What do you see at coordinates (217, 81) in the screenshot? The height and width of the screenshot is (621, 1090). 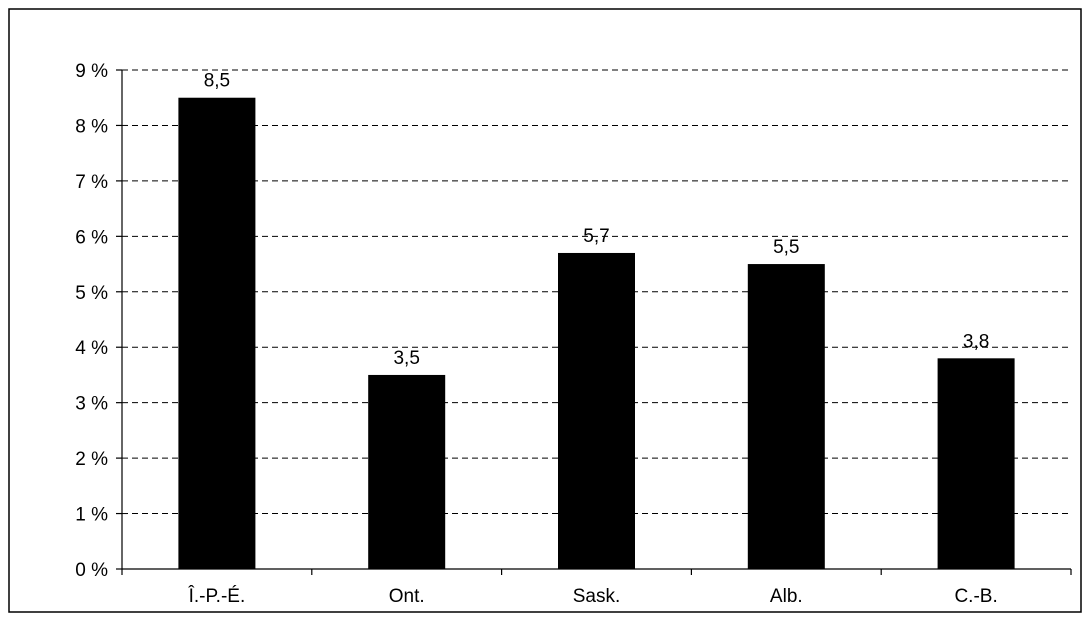 I see `data-label-0: 8,5` at bounding box center [217, 81].